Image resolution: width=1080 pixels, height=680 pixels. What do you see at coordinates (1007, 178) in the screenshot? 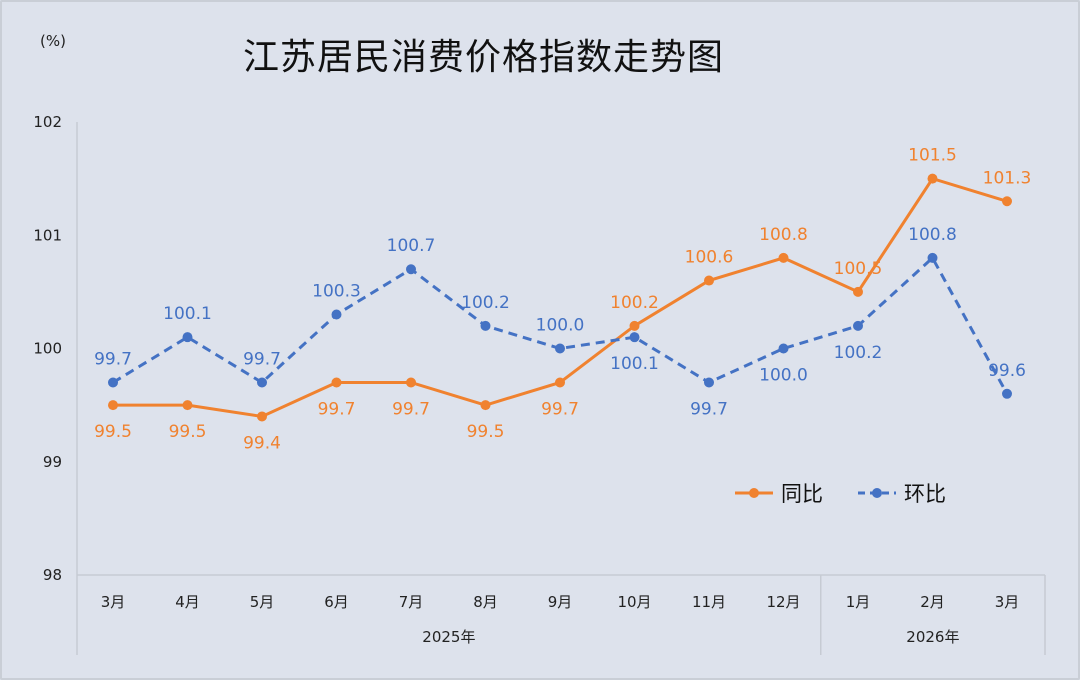
I see `yoy-data-label: 101.3` at bounding box center [1007, 178].